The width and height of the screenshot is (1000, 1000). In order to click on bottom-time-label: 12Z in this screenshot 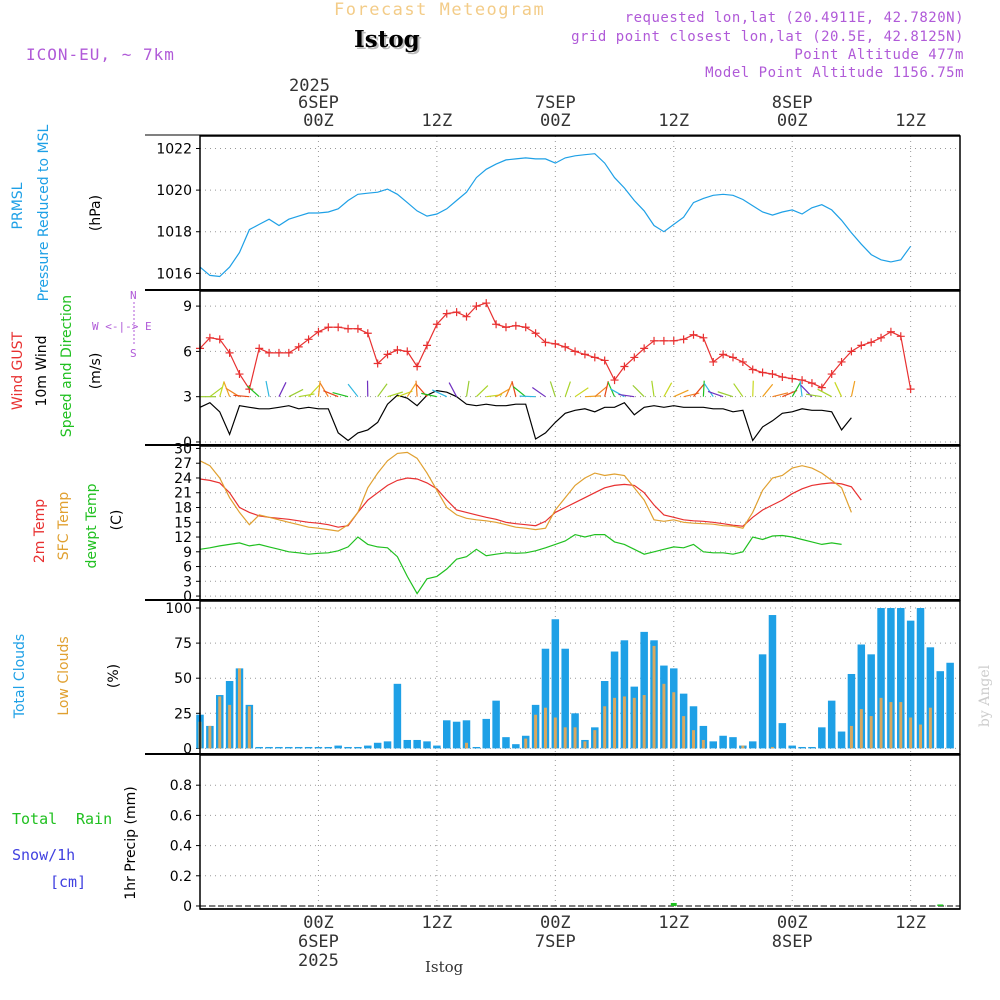, I will do `click(437, 923)`.